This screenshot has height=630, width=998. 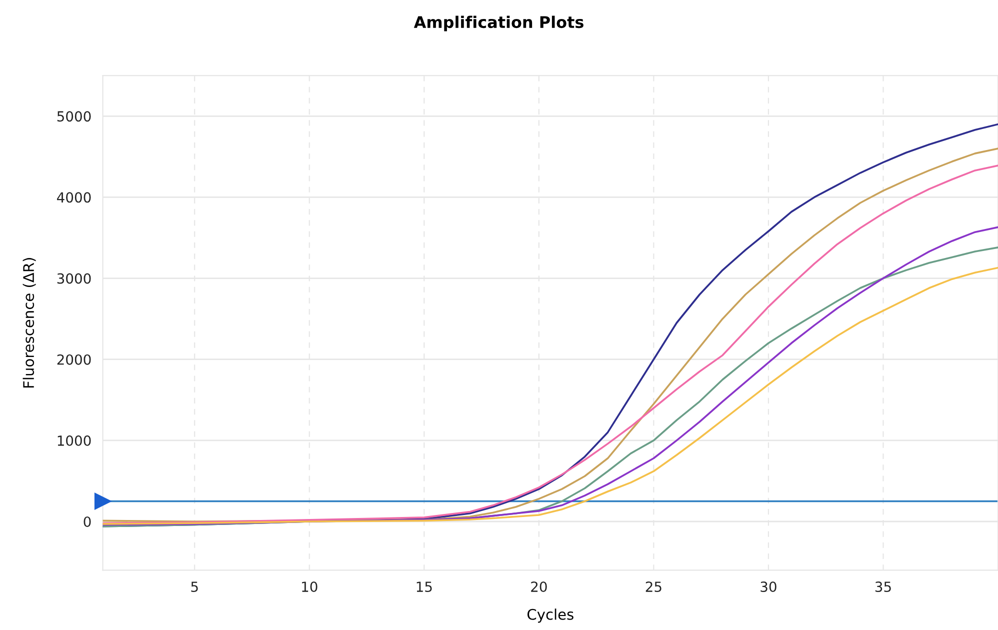 What do you see at coordinates (654, 587) in the screenshot?
I see `x-tick-label: 25` at bounding box center [654, 587].